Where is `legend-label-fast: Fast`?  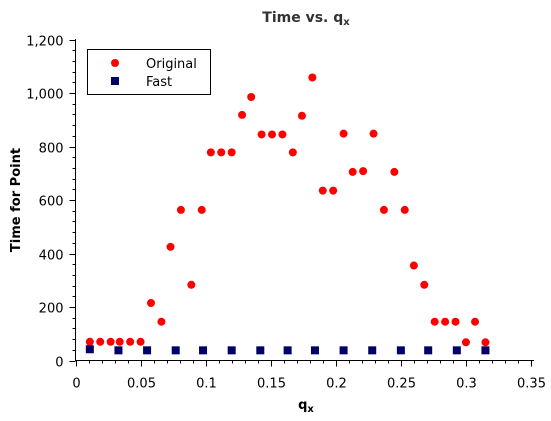
legend-label-fast: Fast is located at coordinates (159, 82).